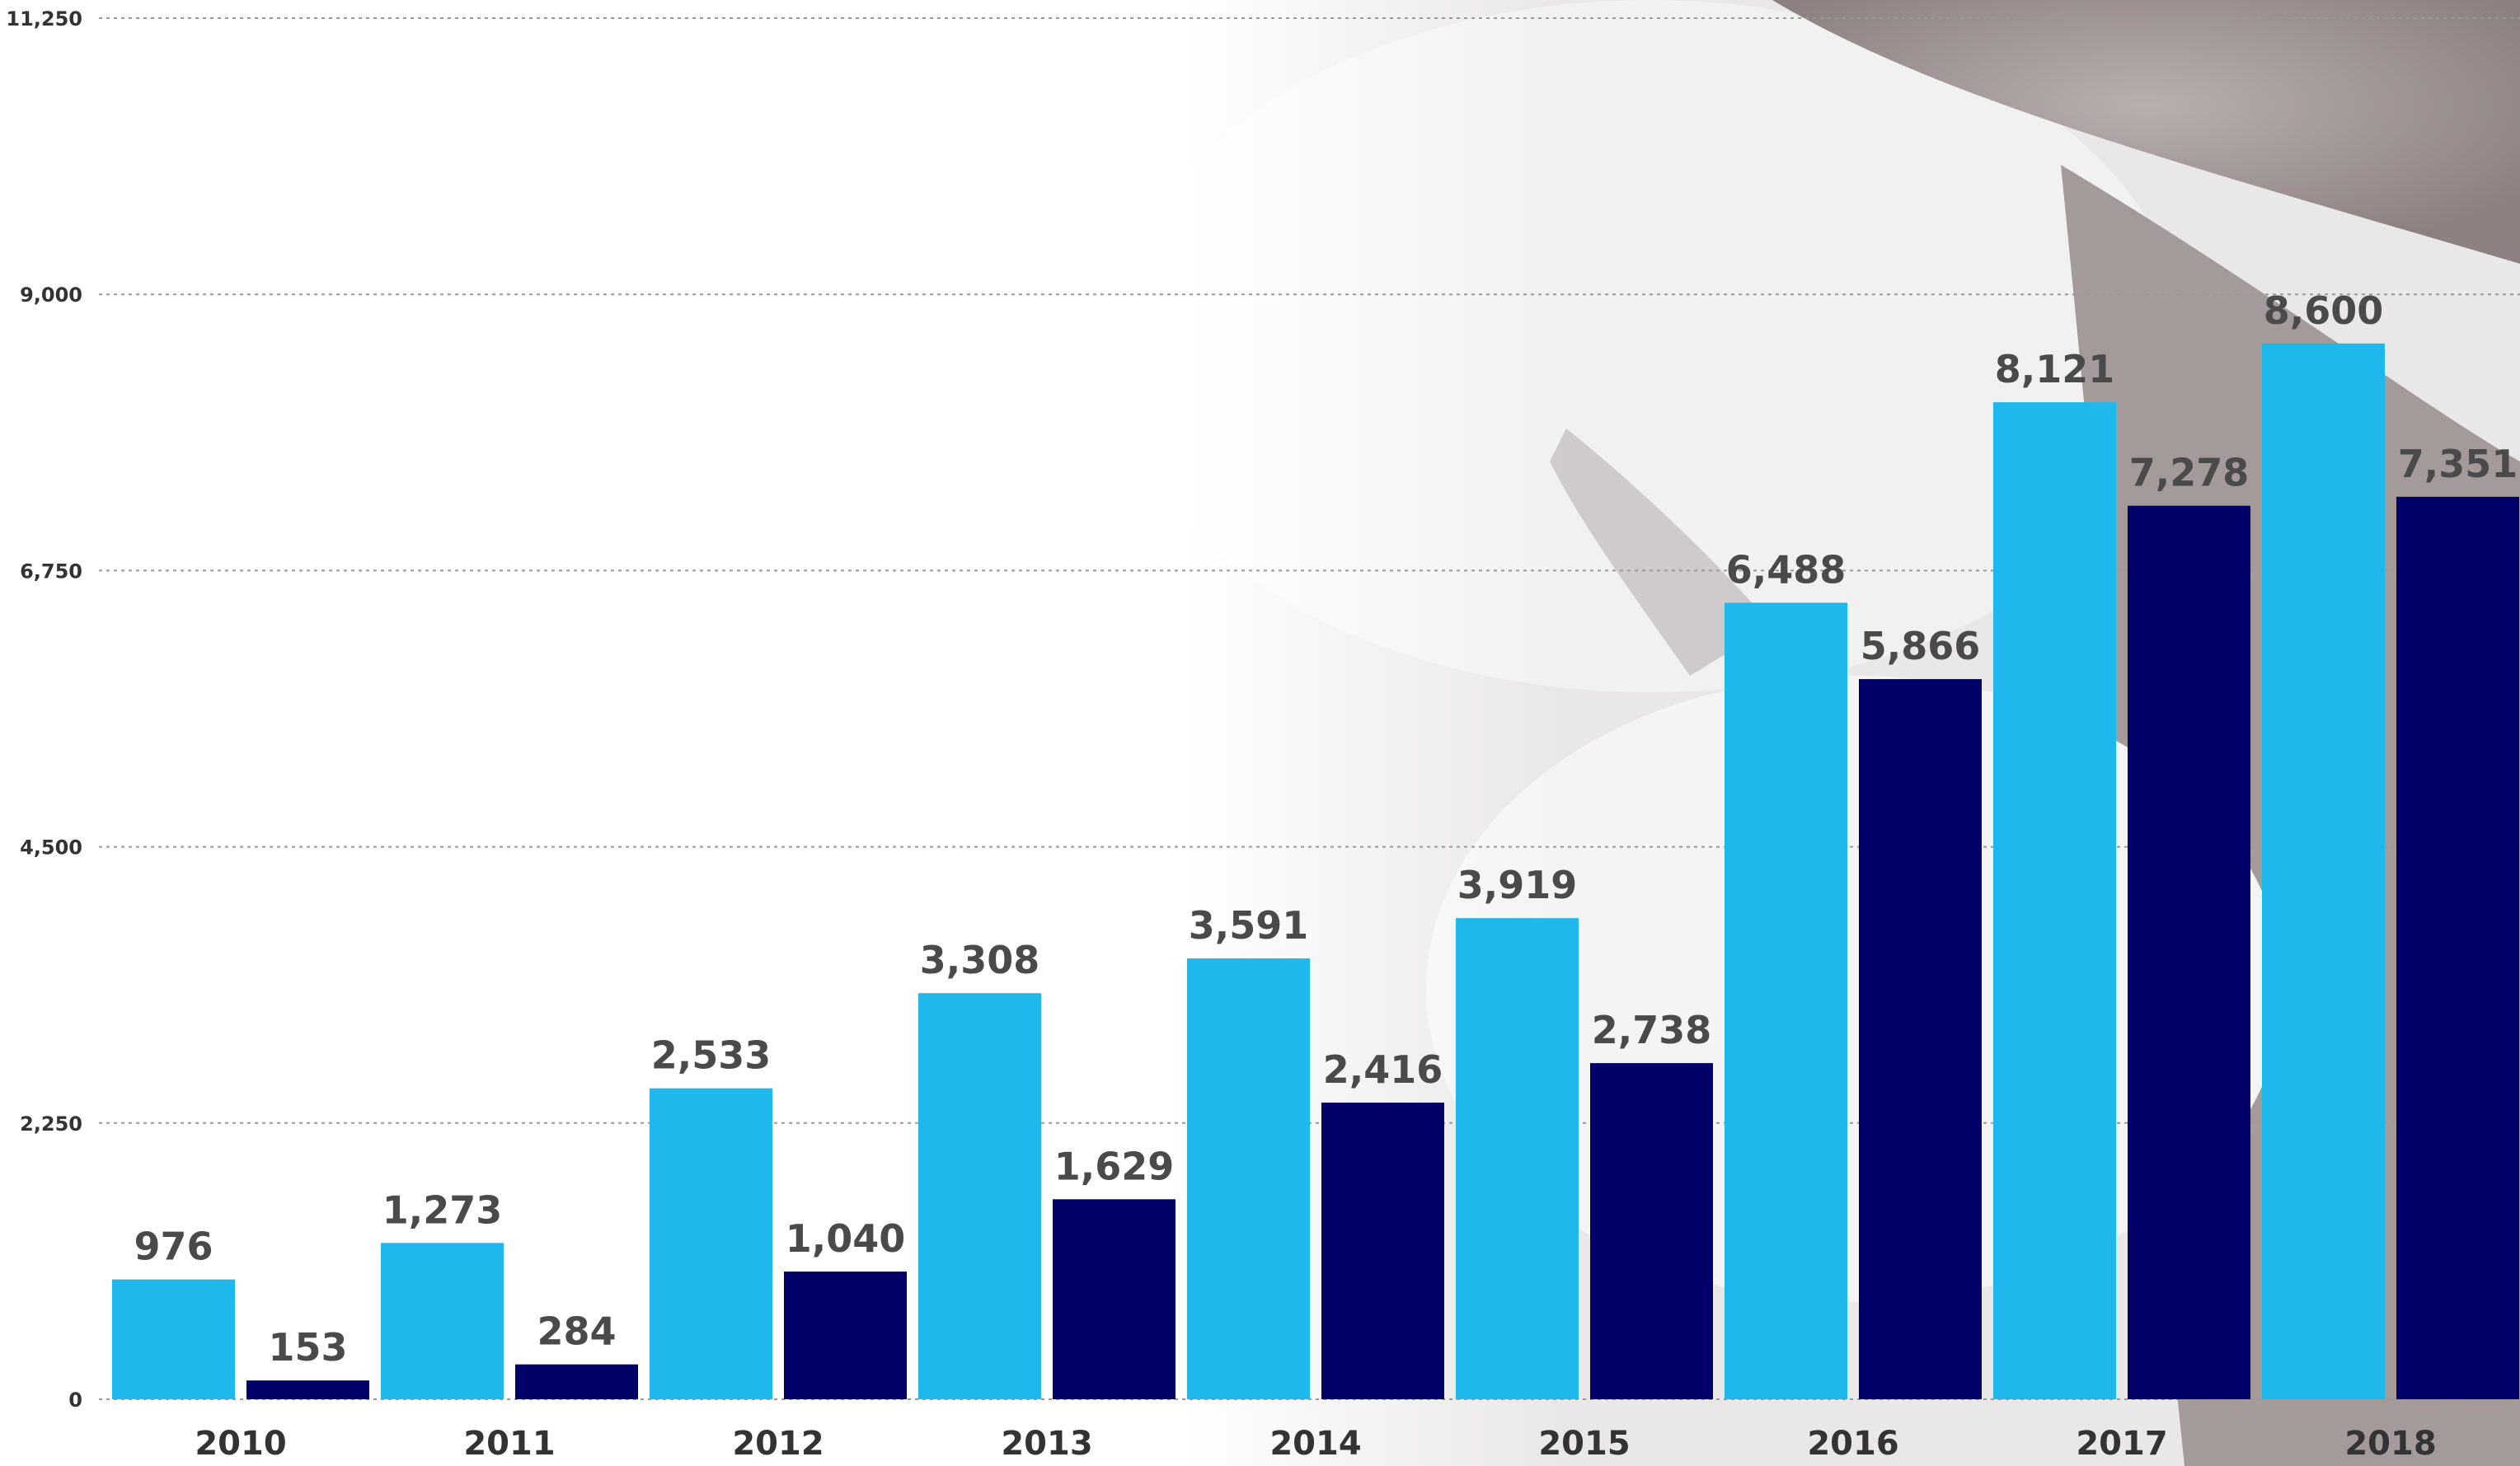 The width and height of the screenshot is (2520, 1466). Describe the element at coordinates (2189, 473) in the screenshot. I see `data-label-series-2: 7,278` at that location.